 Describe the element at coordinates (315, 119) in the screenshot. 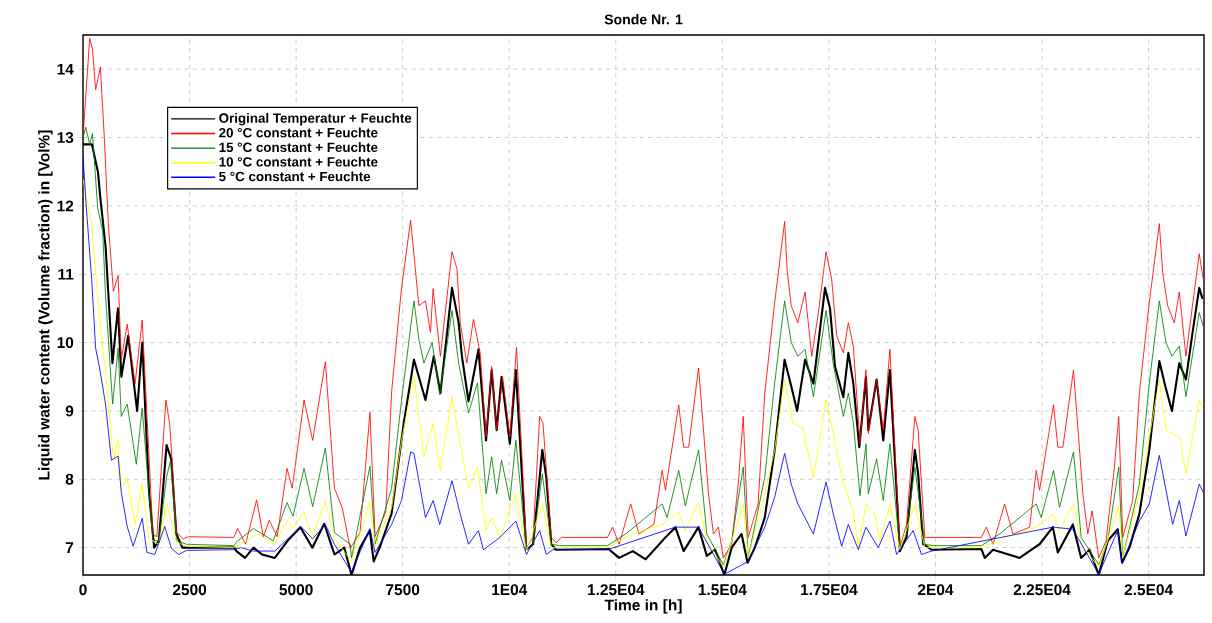

I see `legend-label: Original Temperatur + Feuchte` at that location.